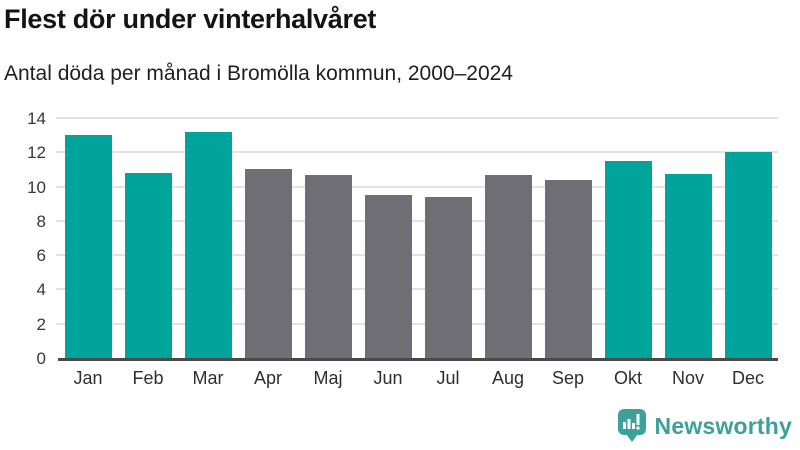 The image size is (800, 450). What do you see at coordinates (41, 324) in the screenshot?
I see `y-tick-label-2: 2` at bounding box center [41, 324].